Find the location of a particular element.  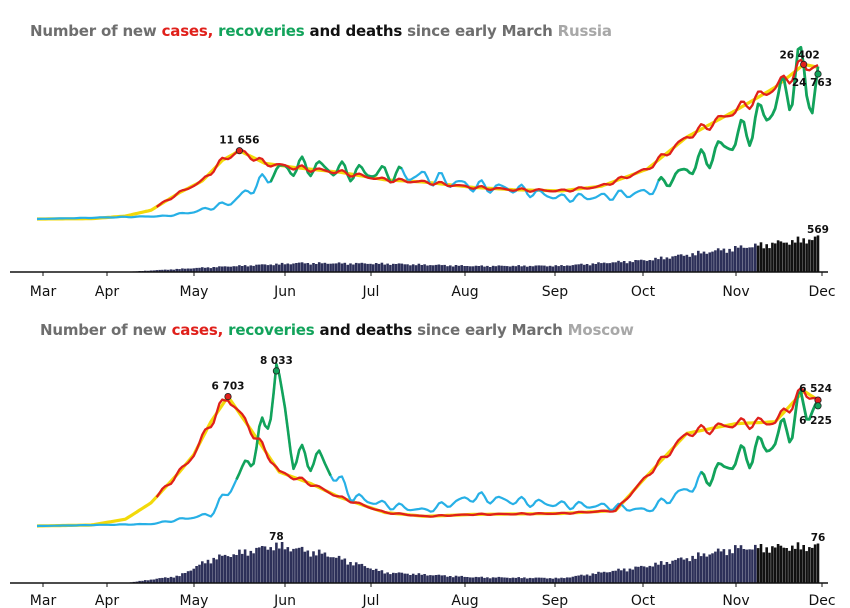

title-suffix: since early March is located at coordinates (487, 330).